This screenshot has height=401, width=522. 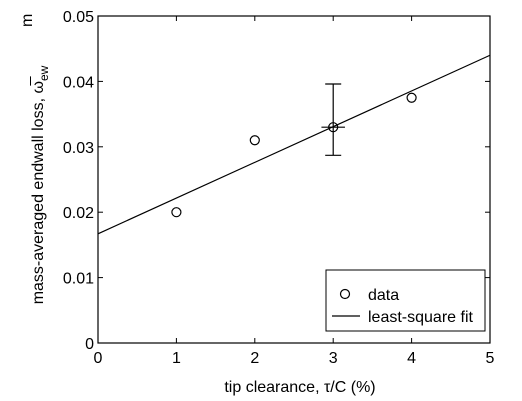 What do you see at coordinates (383, 295) in the screenshot?
I see `legend-label-data: data` at bounding box center [383, 295].